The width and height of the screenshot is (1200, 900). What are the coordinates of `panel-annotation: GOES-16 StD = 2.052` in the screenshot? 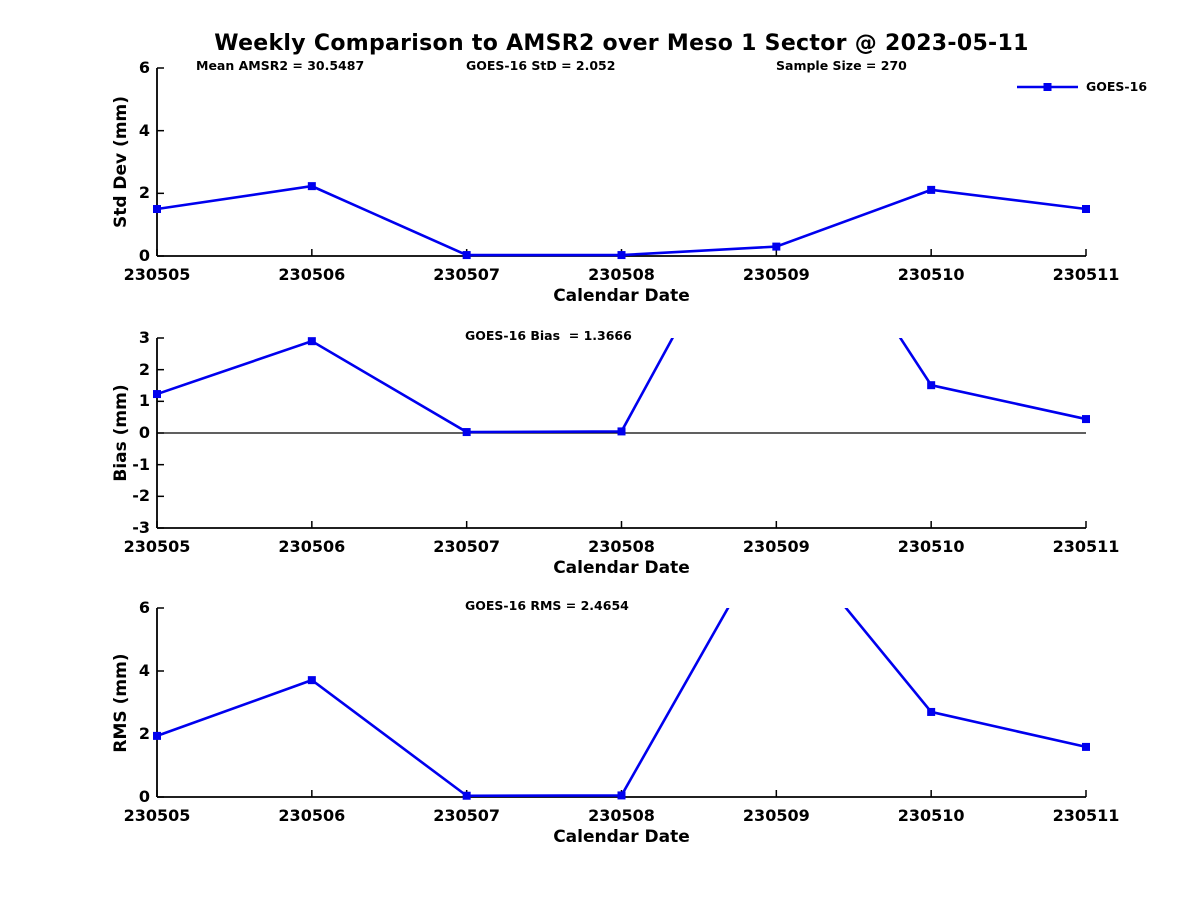 It's located at (541, 65).